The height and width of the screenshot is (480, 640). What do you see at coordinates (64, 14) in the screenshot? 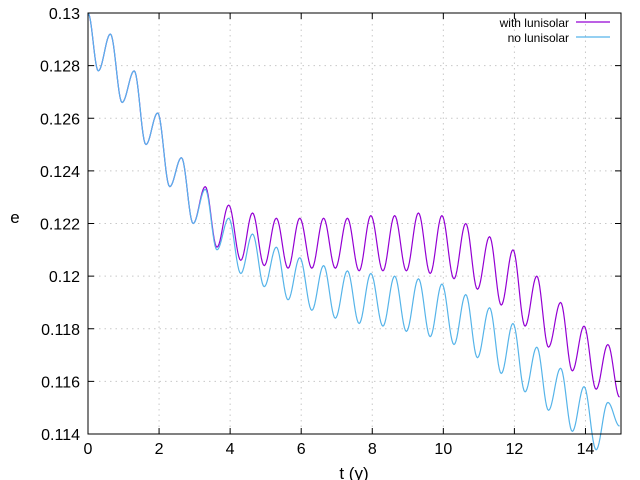
I see `y-tick-label: 0.13` at bounding box center [64, 14].